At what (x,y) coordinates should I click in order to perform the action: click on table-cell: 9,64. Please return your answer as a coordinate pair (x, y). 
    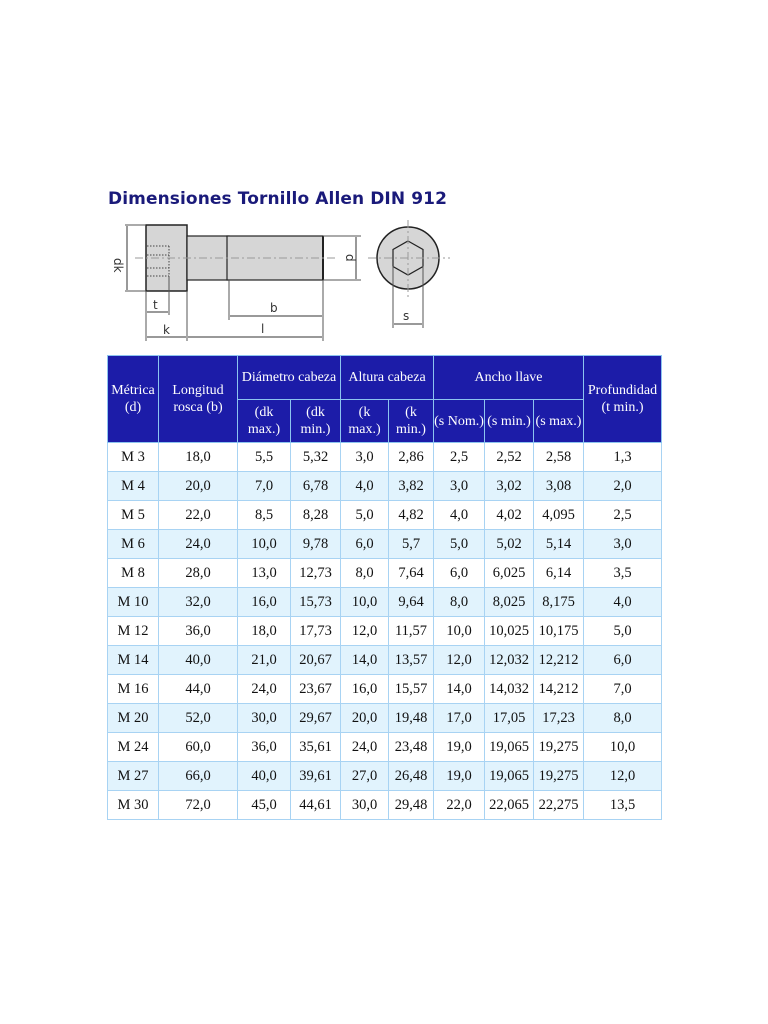
    Looking at the image, I should click on (411, 602).